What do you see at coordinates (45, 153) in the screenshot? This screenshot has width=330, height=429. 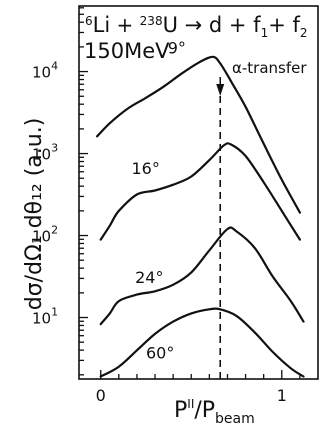 I see `y-tick-label: 10³` at bounding box center [45, 153].